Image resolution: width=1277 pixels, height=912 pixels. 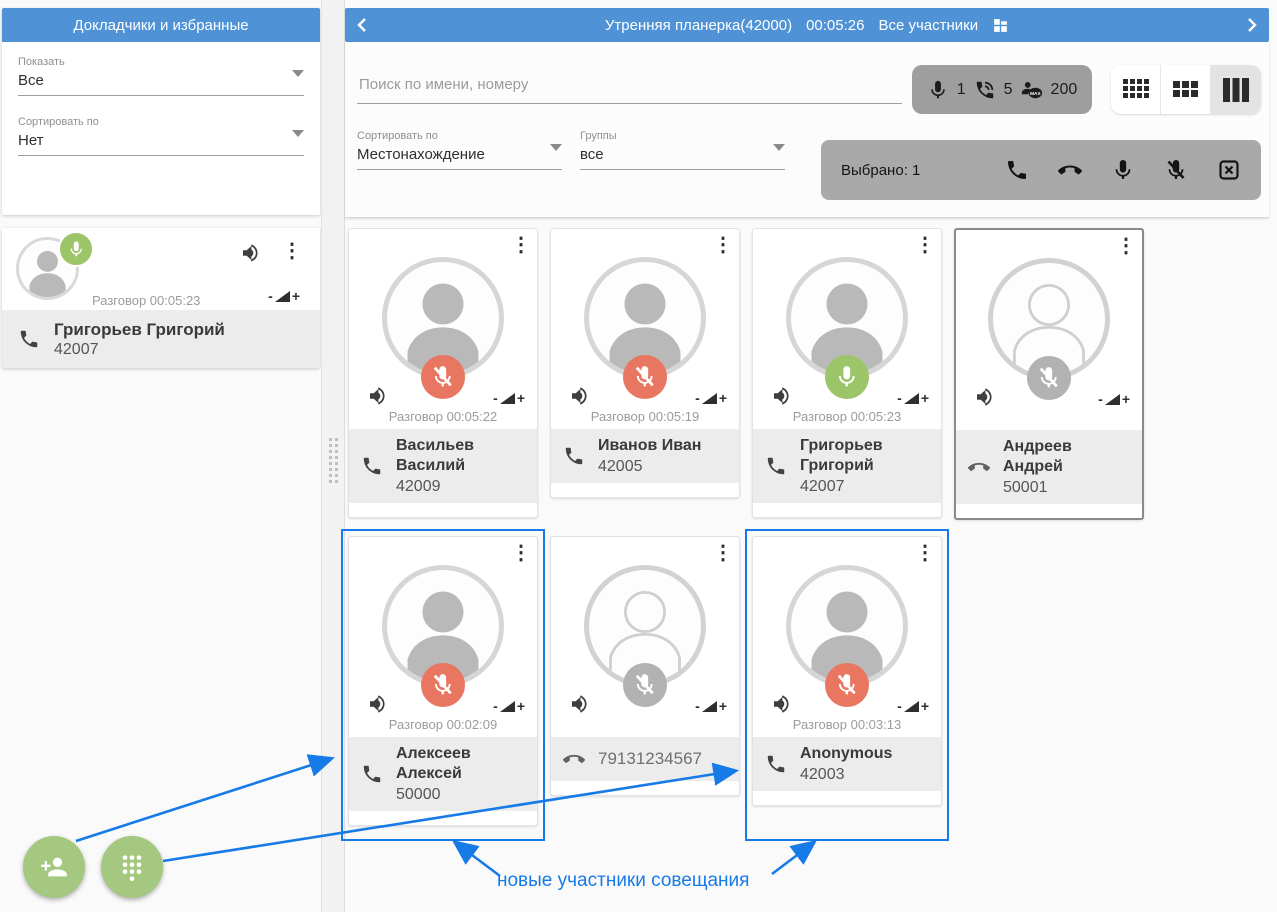 I want to click on dashboard-icon, so click(x=1000, y=25).